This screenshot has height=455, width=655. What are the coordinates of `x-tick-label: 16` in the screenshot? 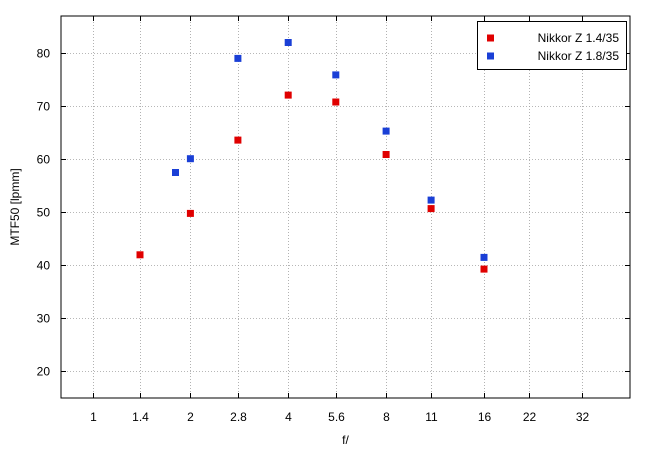 It's located at (485, 417).